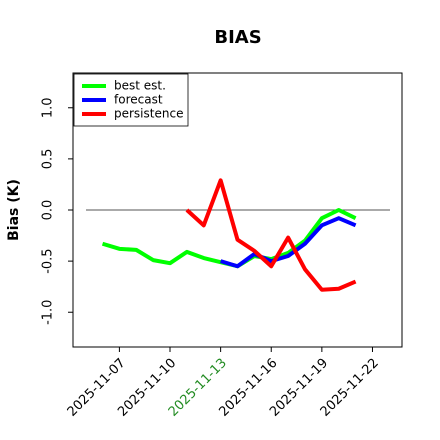  Describe the element at coordinates (14, 210) in the screenshot. I see `y-axis-label: Bias (K)` at that location.